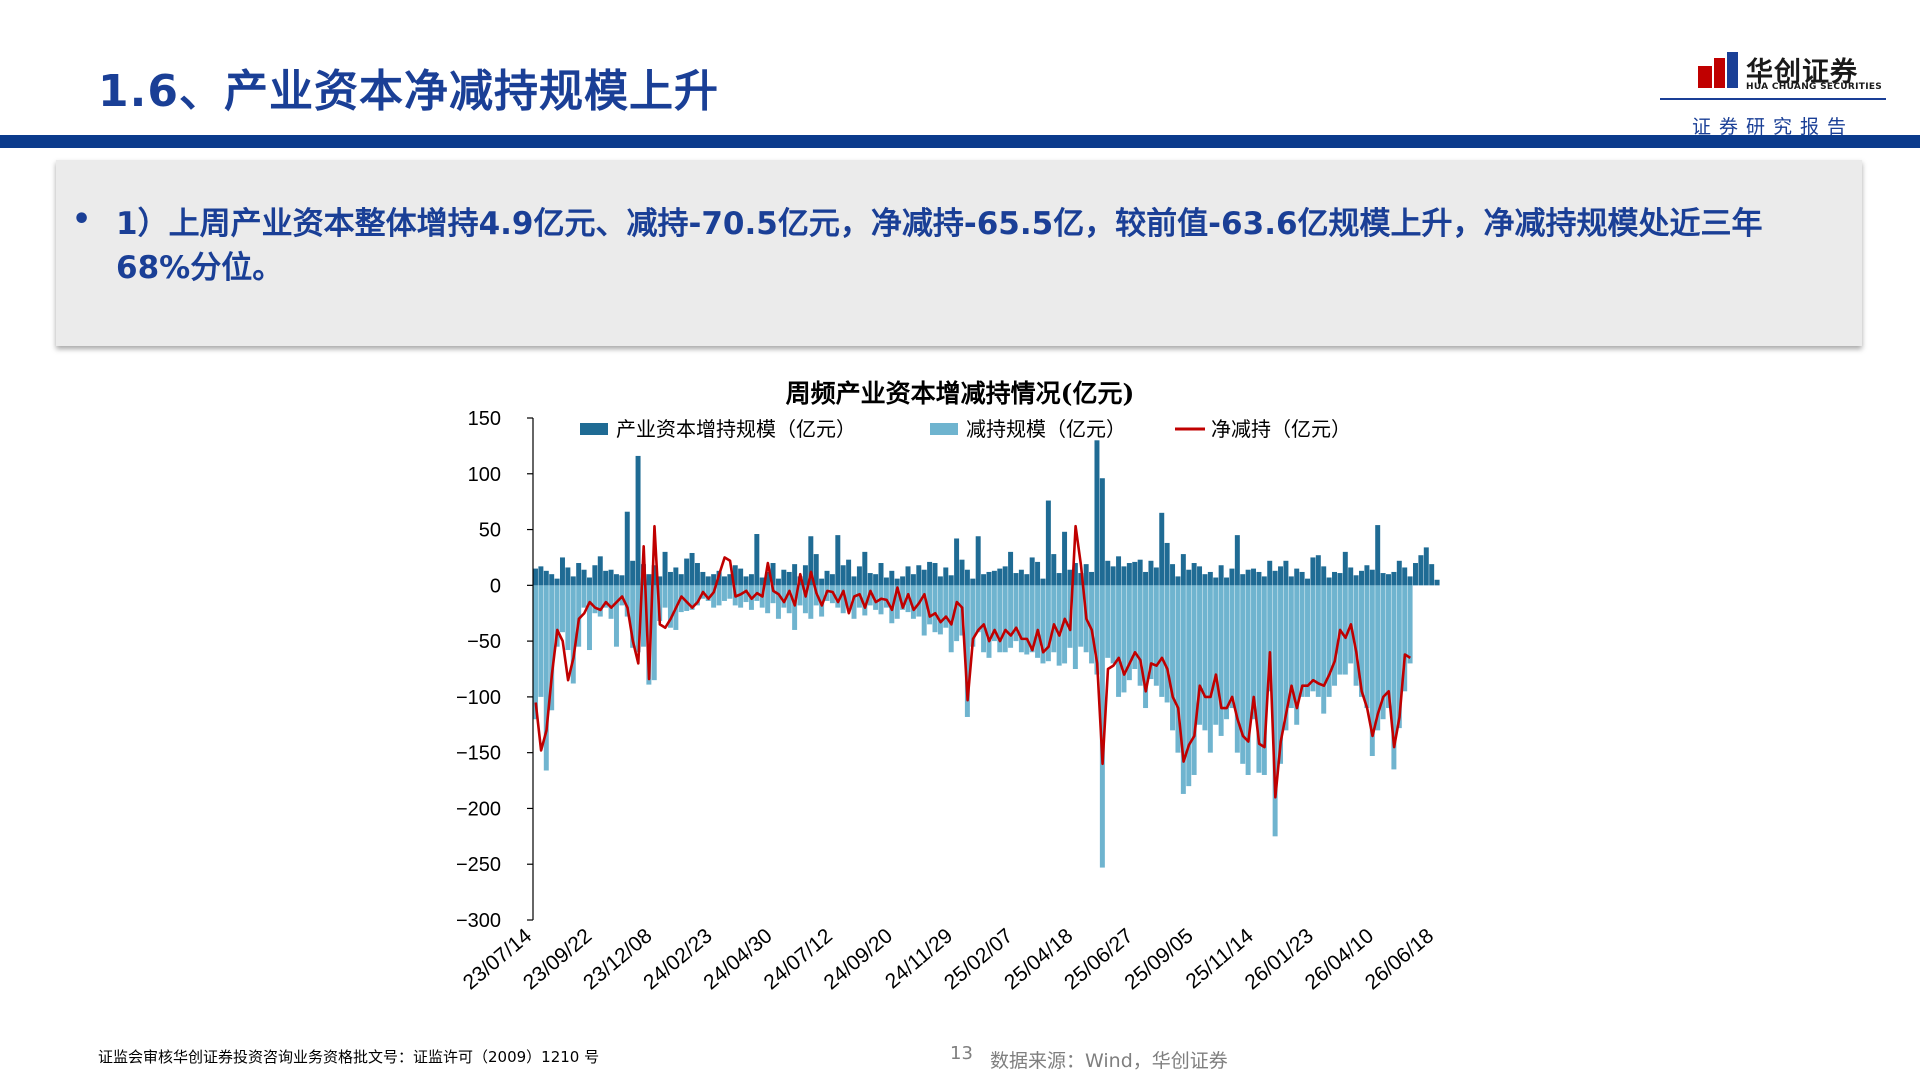 Image resolution: width=1920 pixels, height=1080 pixels. Describe the element at coordinates (594, 429) in the screenshot. I see `legend-swatch` at that location.